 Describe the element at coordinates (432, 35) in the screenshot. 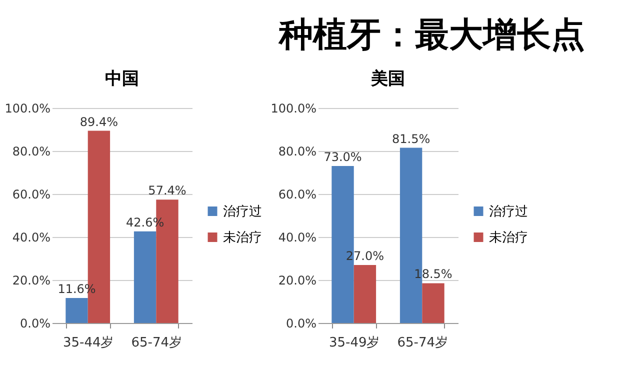

I see `text: 种植牙：最大增长点` at that location.